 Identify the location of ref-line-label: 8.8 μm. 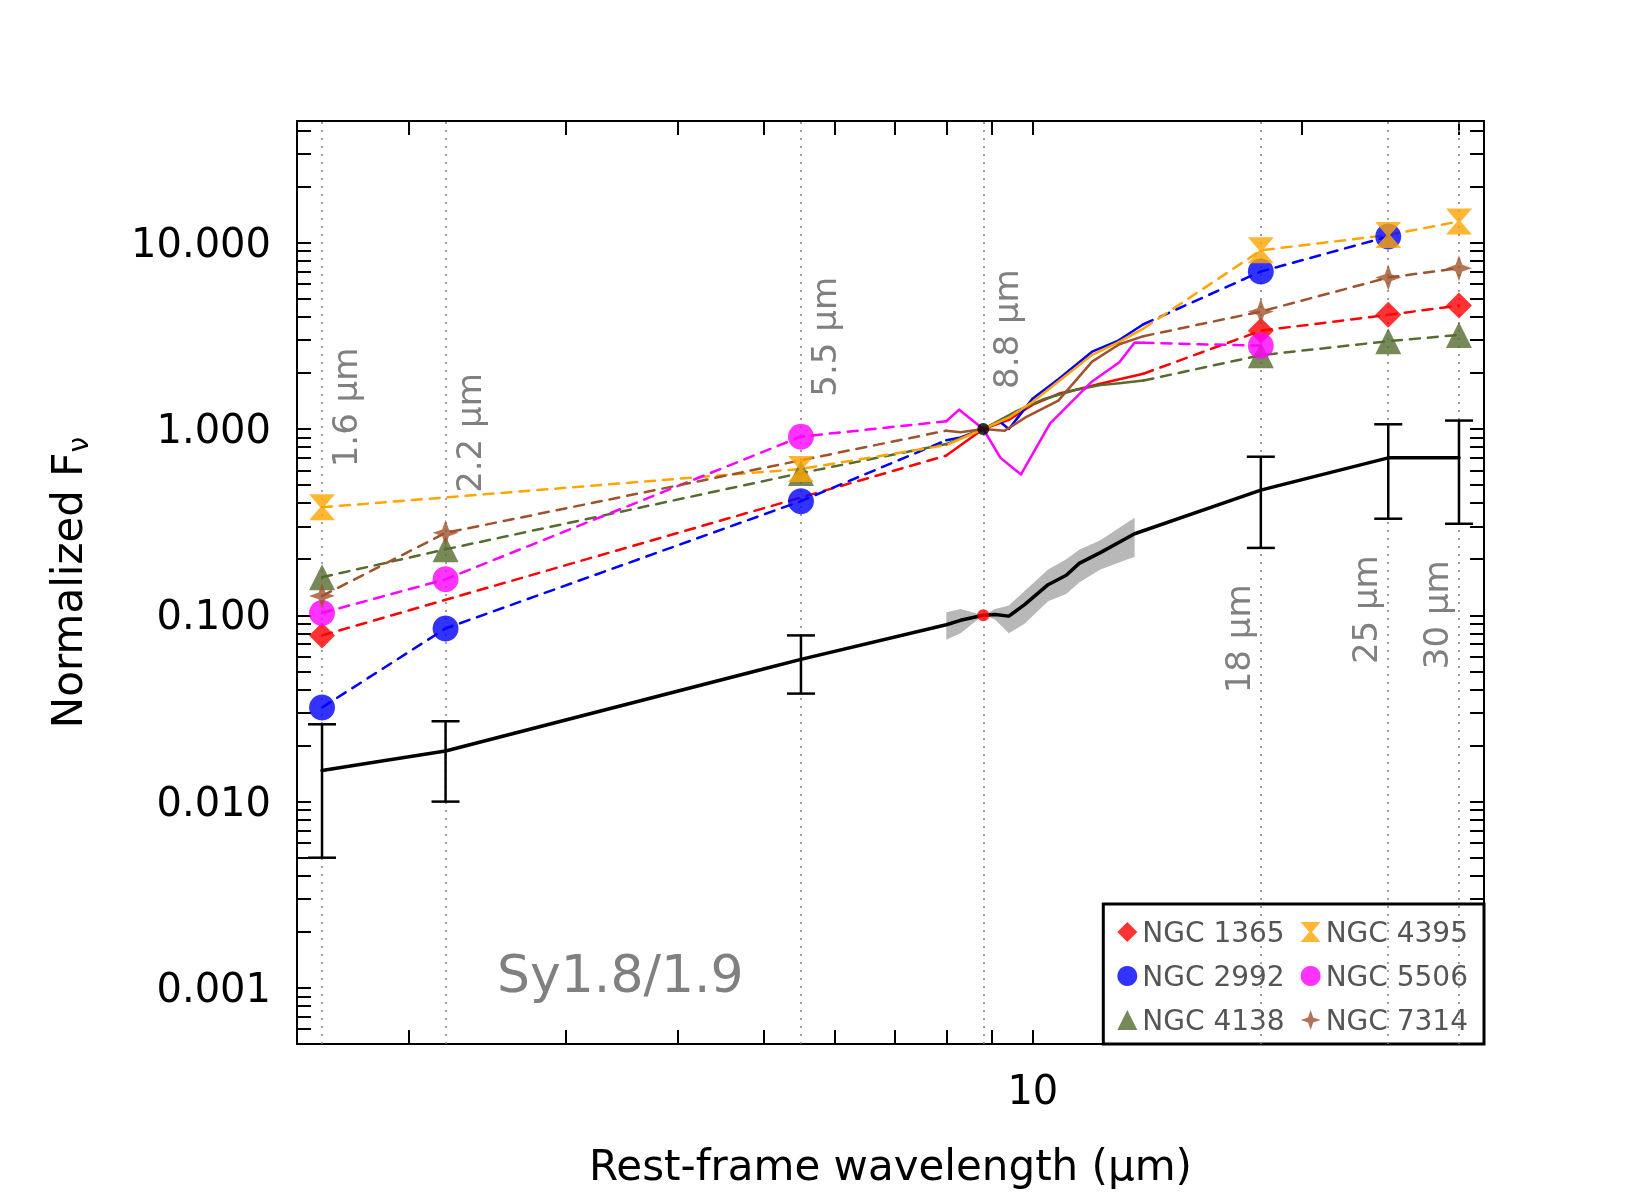
(1006, 329).